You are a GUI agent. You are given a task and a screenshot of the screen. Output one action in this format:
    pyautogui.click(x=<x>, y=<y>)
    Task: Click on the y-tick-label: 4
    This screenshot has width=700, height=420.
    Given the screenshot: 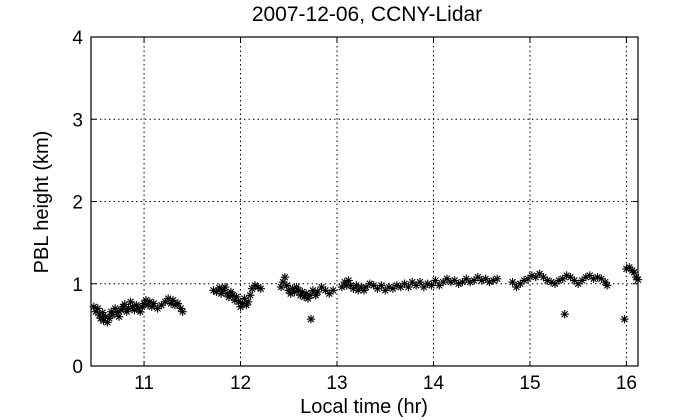 What is the action you would take?
    pyautogui.click(x=77, y=38)
    